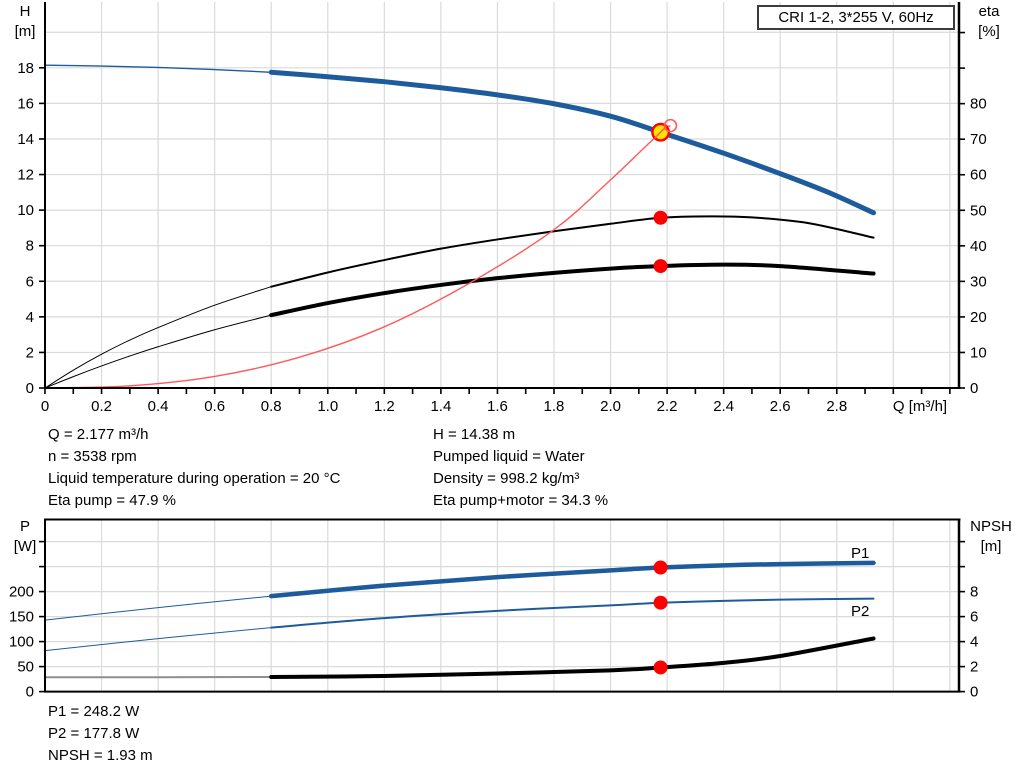  I want to click on annotation-eta-pump: Eta pump = 47.9 %, so click(112, 500).